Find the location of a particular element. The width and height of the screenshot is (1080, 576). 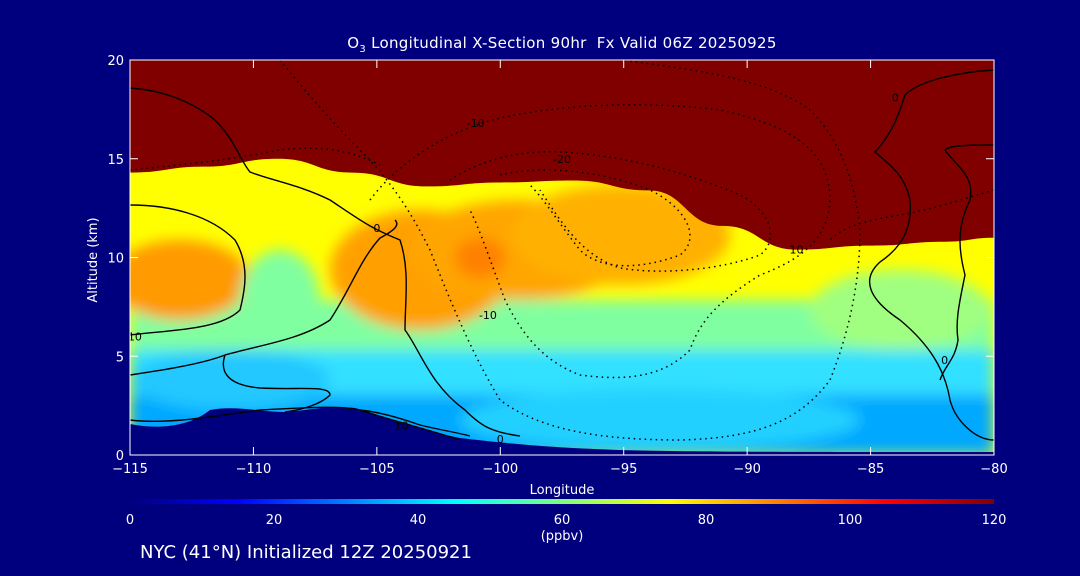

footer-caption: NYC (41°N) Initialized 12Z 20250921 is located at coordinates (306, 552).